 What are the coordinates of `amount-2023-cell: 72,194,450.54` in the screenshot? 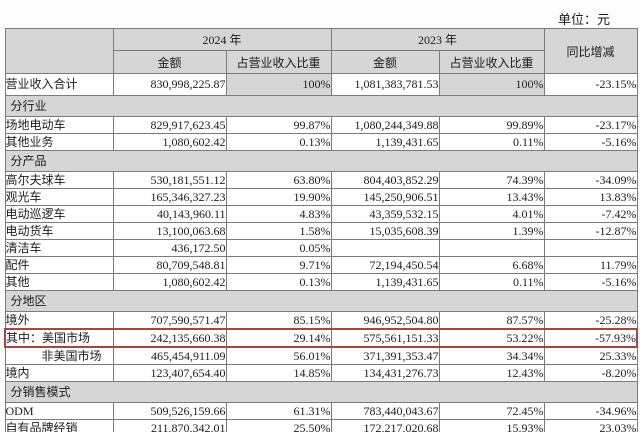 It's located at (385, 265).